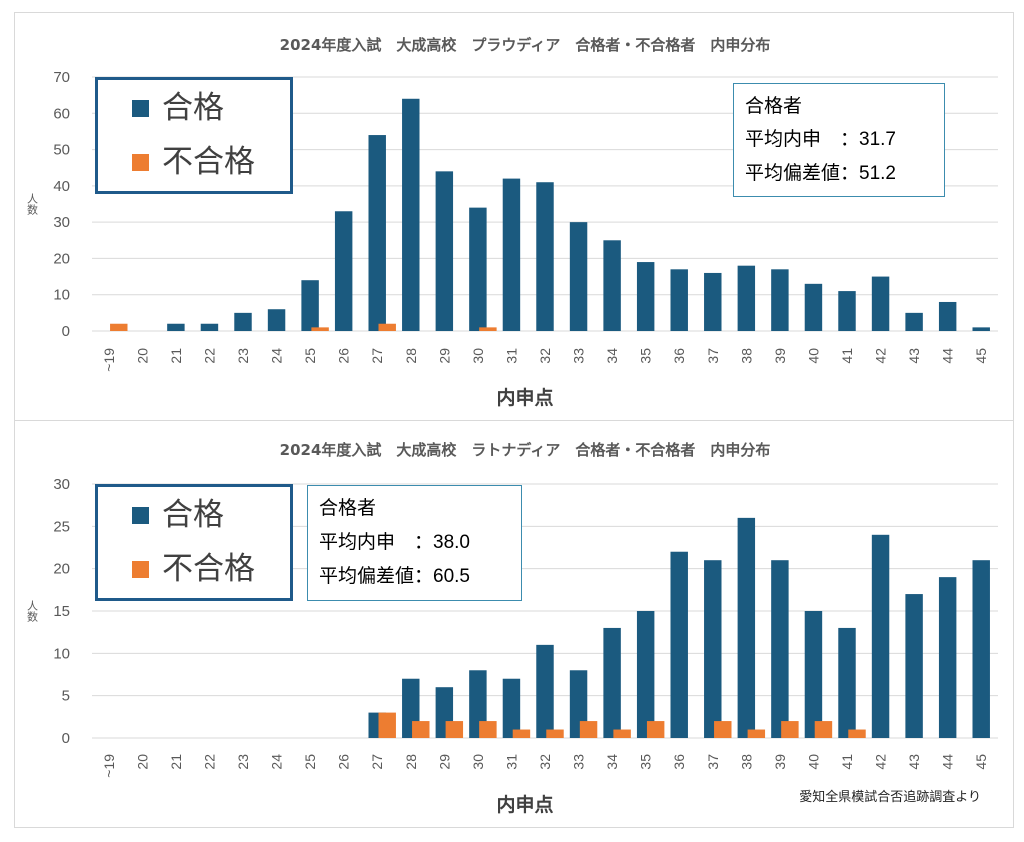 The image size is (1024, 842). I want to click on x-tick-label: 39, so click(780, 762).